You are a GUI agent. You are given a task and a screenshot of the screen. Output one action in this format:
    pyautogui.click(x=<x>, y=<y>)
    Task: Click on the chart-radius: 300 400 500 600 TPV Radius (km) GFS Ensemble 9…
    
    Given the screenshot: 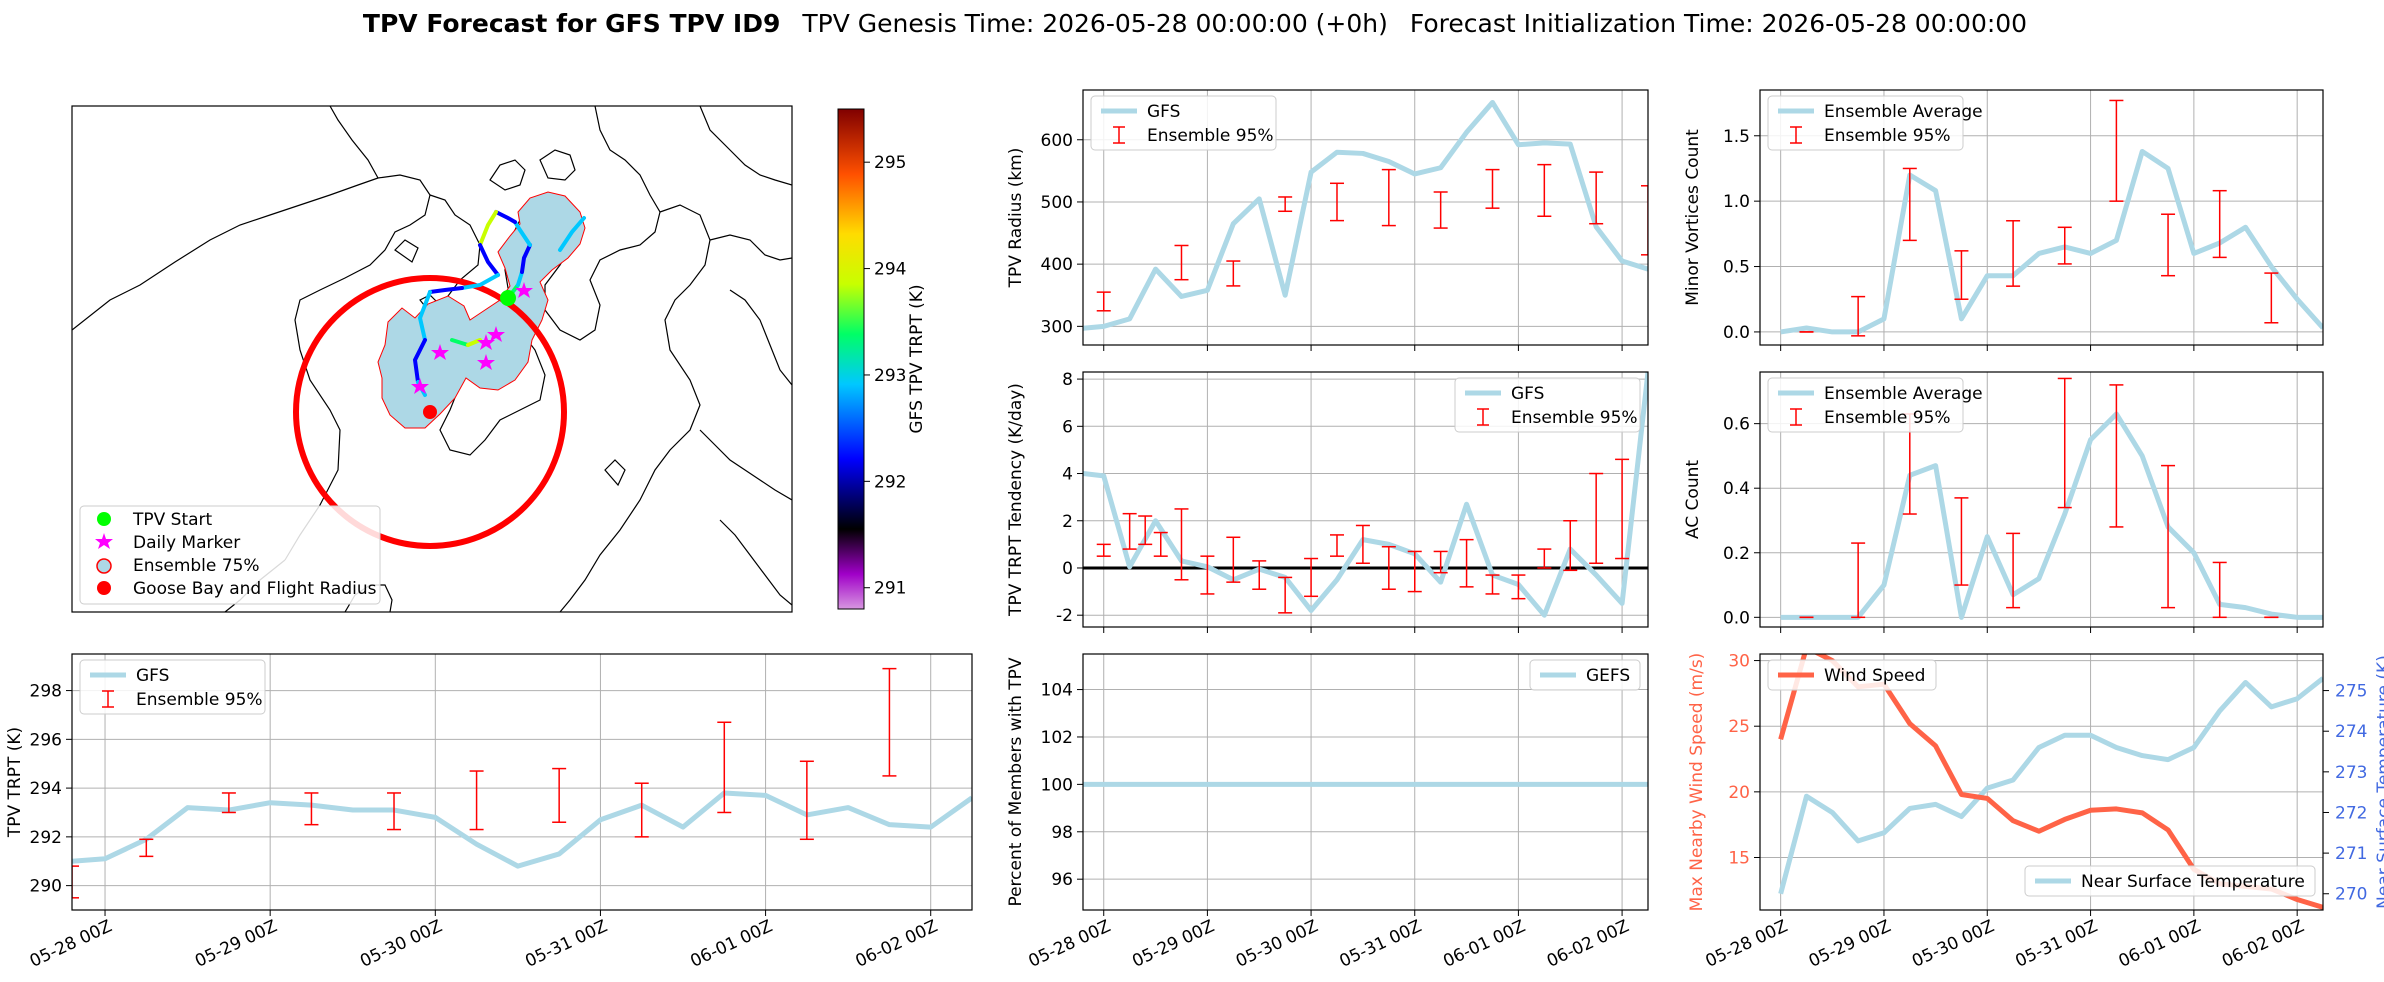 What is the action you would take?
    pyautogui.click(x=1327, y=220)
    